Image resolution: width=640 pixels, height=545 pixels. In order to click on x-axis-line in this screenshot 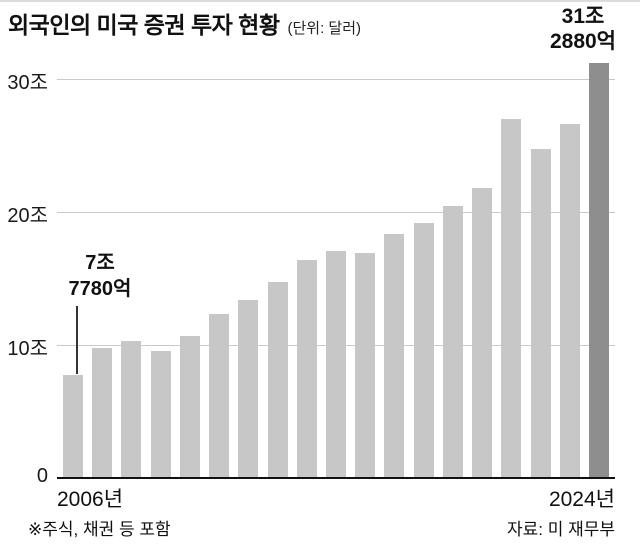, I will do `click(336, 478)`.